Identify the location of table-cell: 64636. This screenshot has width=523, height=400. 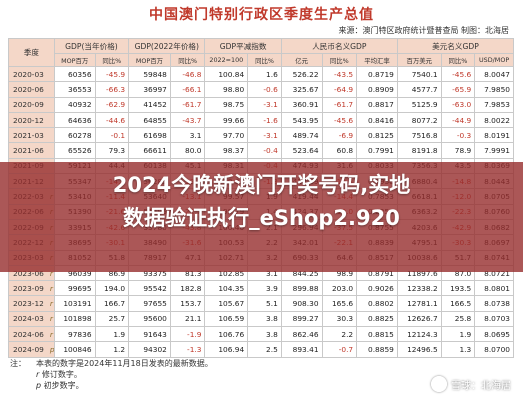
(74, 120).